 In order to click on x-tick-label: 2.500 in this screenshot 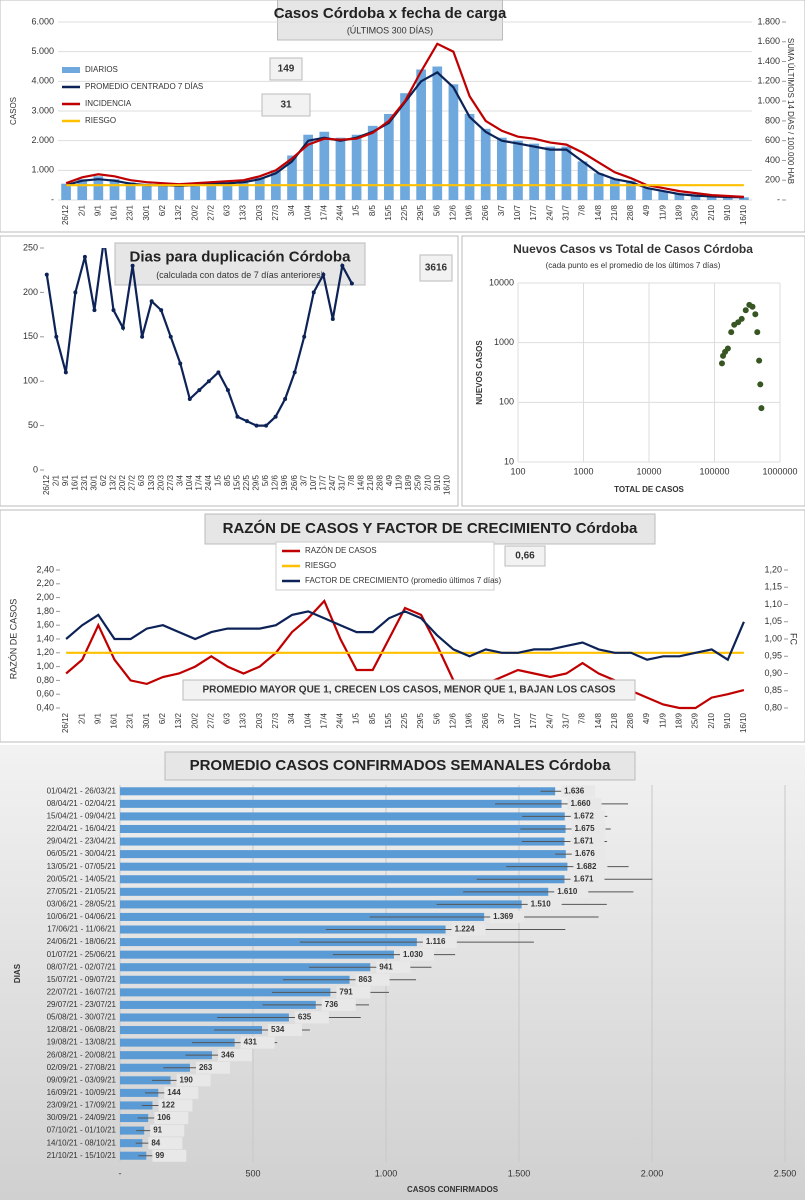, I will do `click(785, 1173)`.